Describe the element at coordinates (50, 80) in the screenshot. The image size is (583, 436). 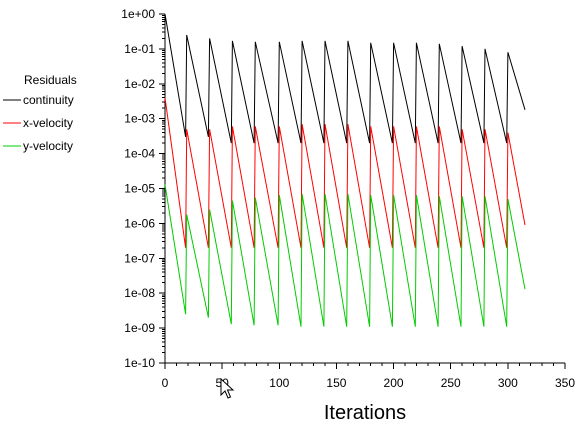
I see `legend-title: Residuals` at that location.